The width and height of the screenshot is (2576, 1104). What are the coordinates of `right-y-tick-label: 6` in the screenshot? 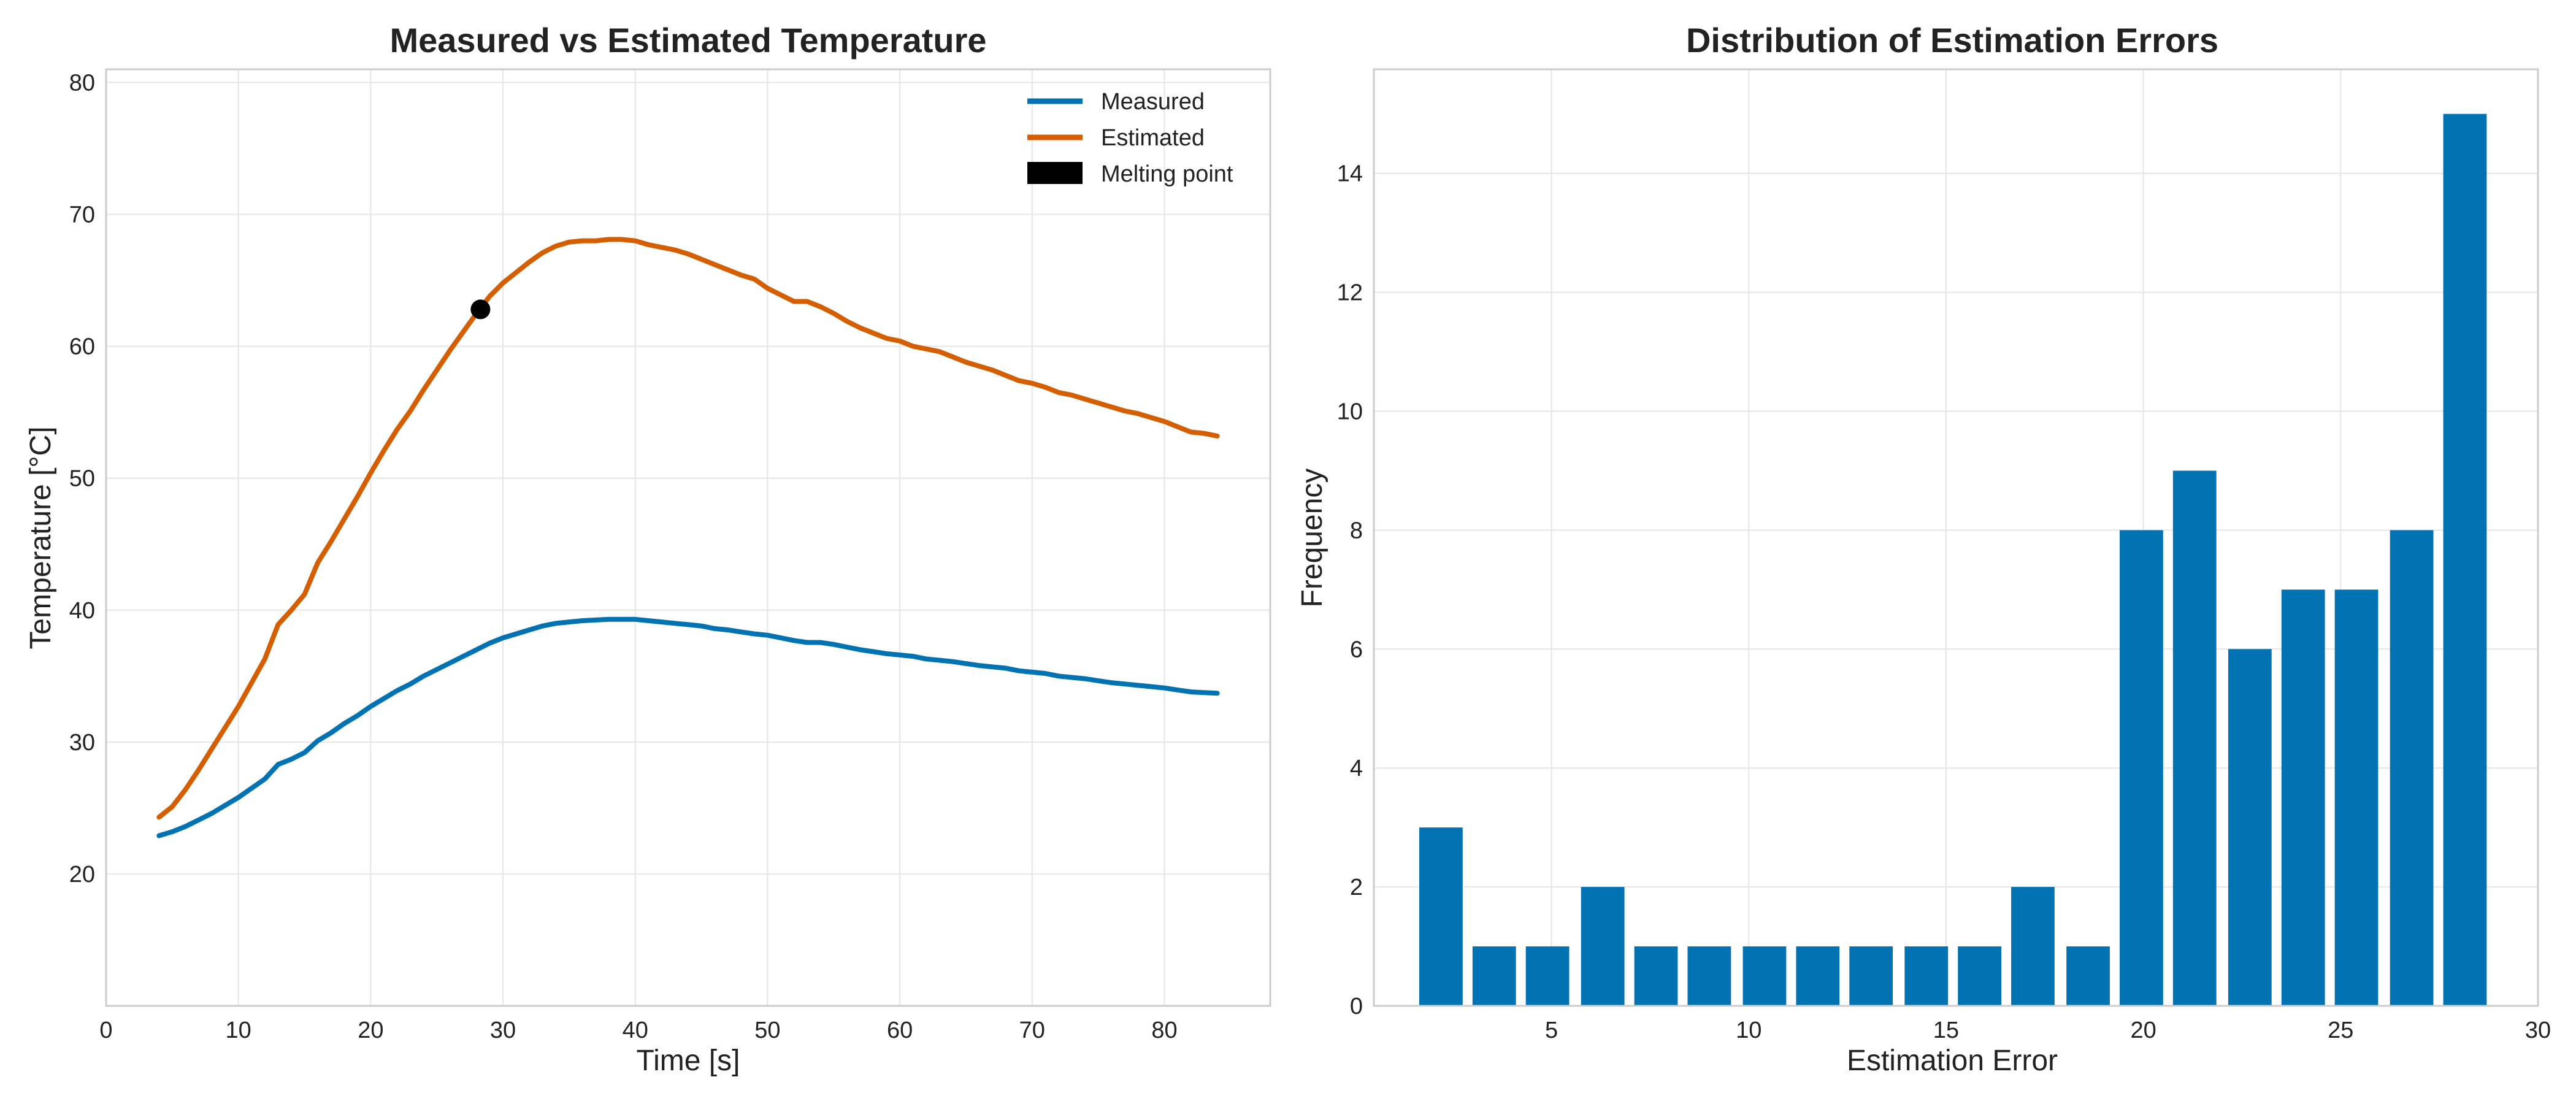 It's located at (1356, 649).